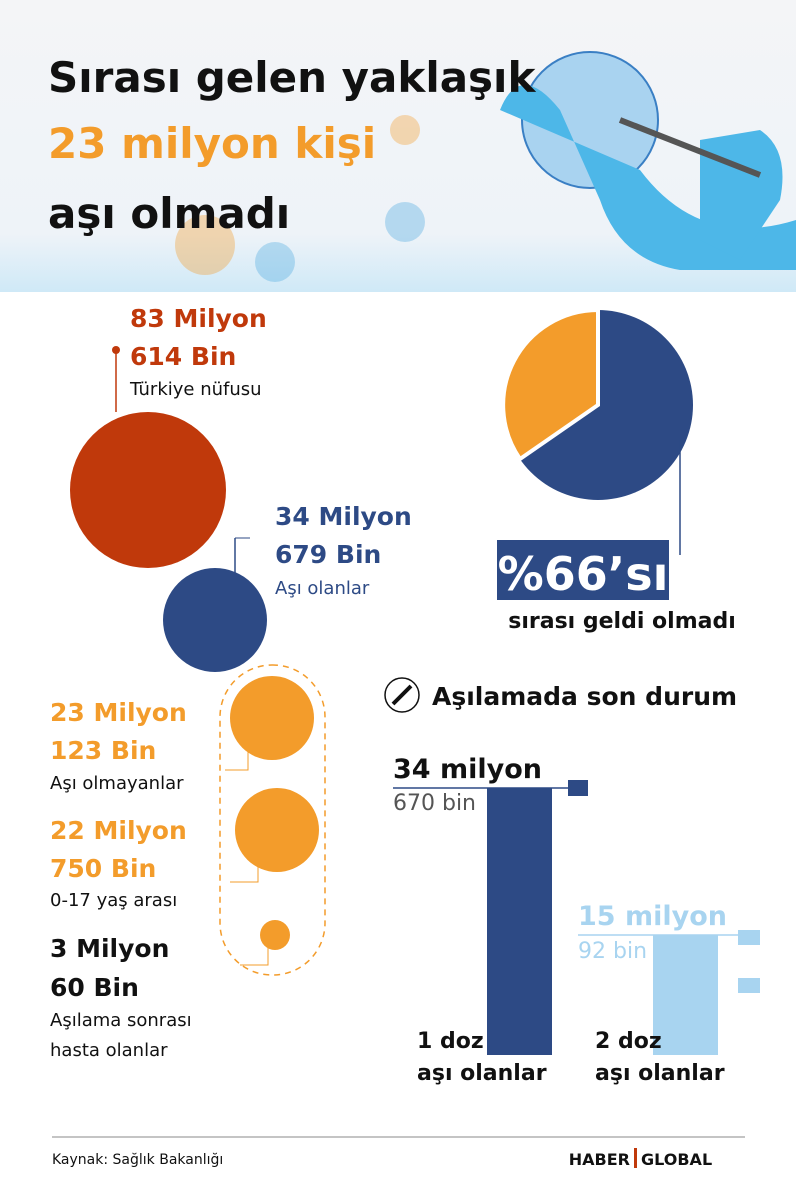 The height and width of the screenshot is (1204, 796). What do you see at coordinates (328, 554) in the screenshot?
I see `stat-value: 679 Bin` at bounding box center [328, 554].